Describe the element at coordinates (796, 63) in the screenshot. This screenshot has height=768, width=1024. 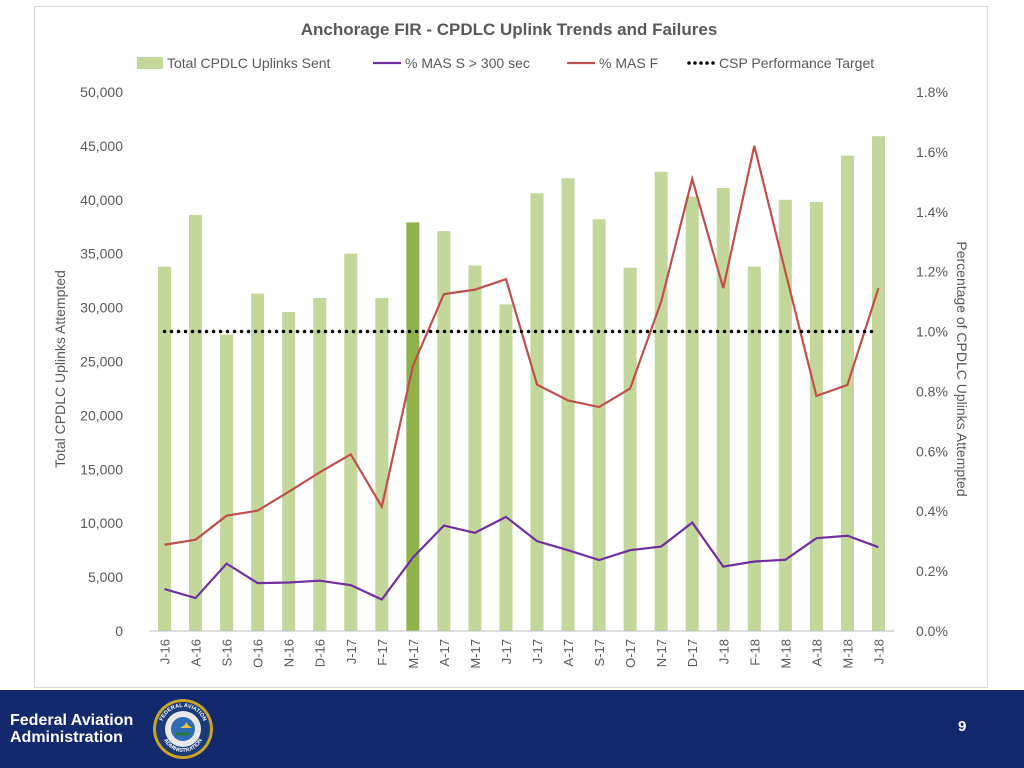
I see `legend-label: CSP Performance Target` at that location.